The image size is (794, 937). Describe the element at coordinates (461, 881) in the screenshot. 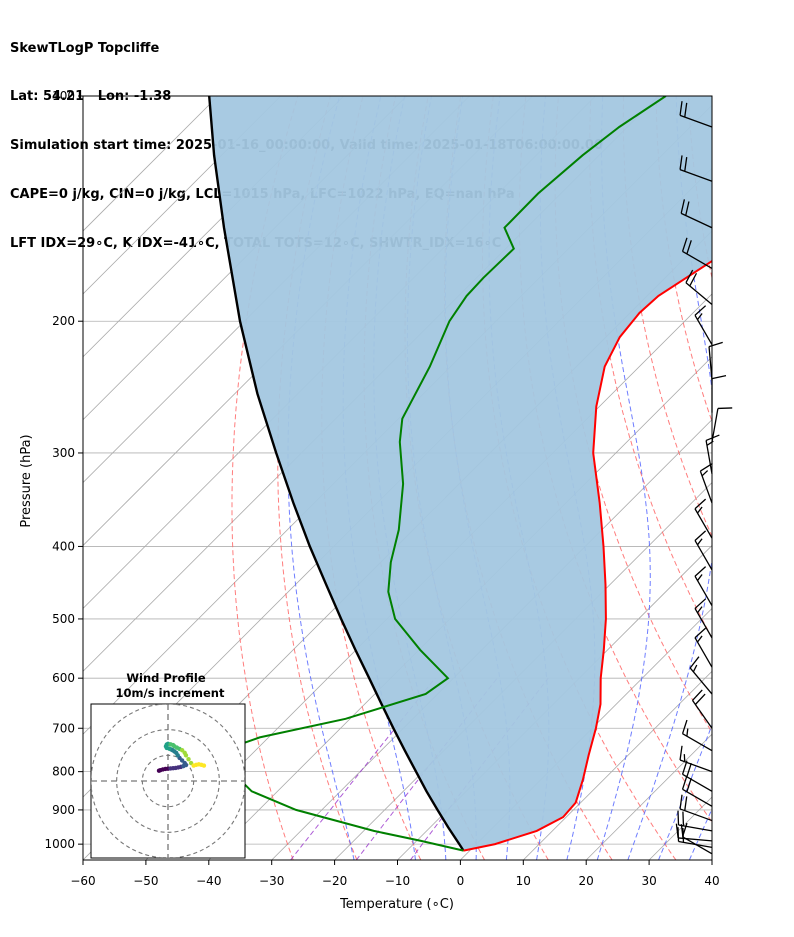

I see `x-tick-label: 0` at that location.